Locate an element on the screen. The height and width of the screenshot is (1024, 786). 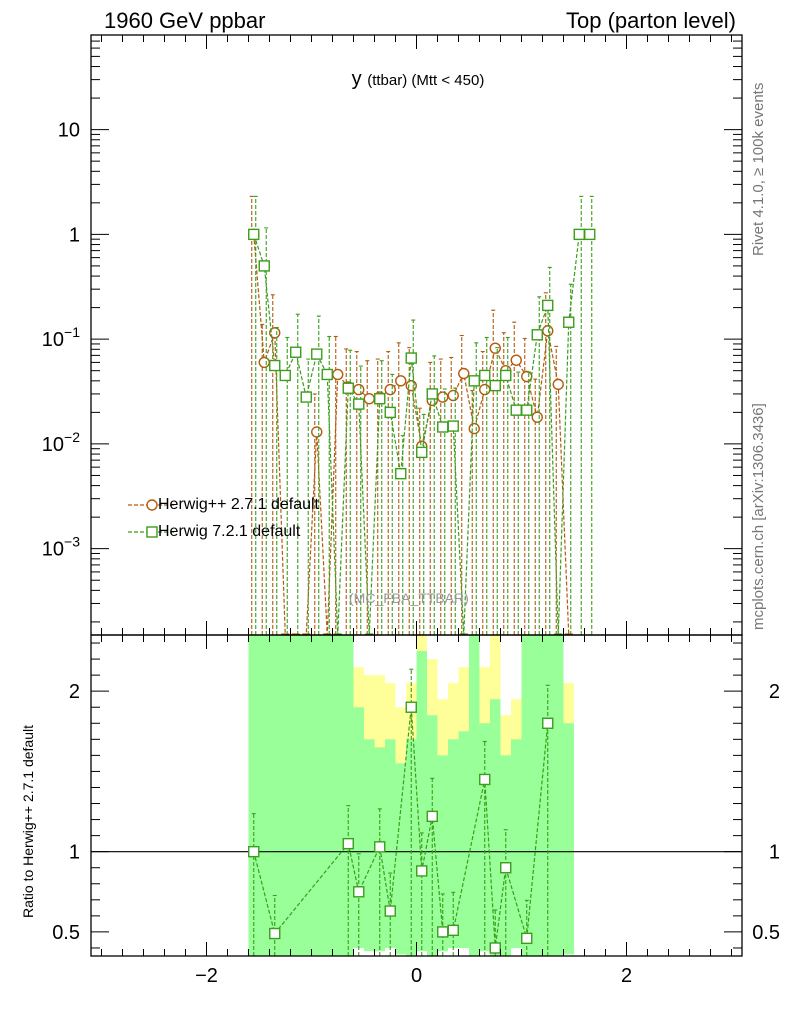
y-tick-label: 10 is located at coordinates (69, 131).